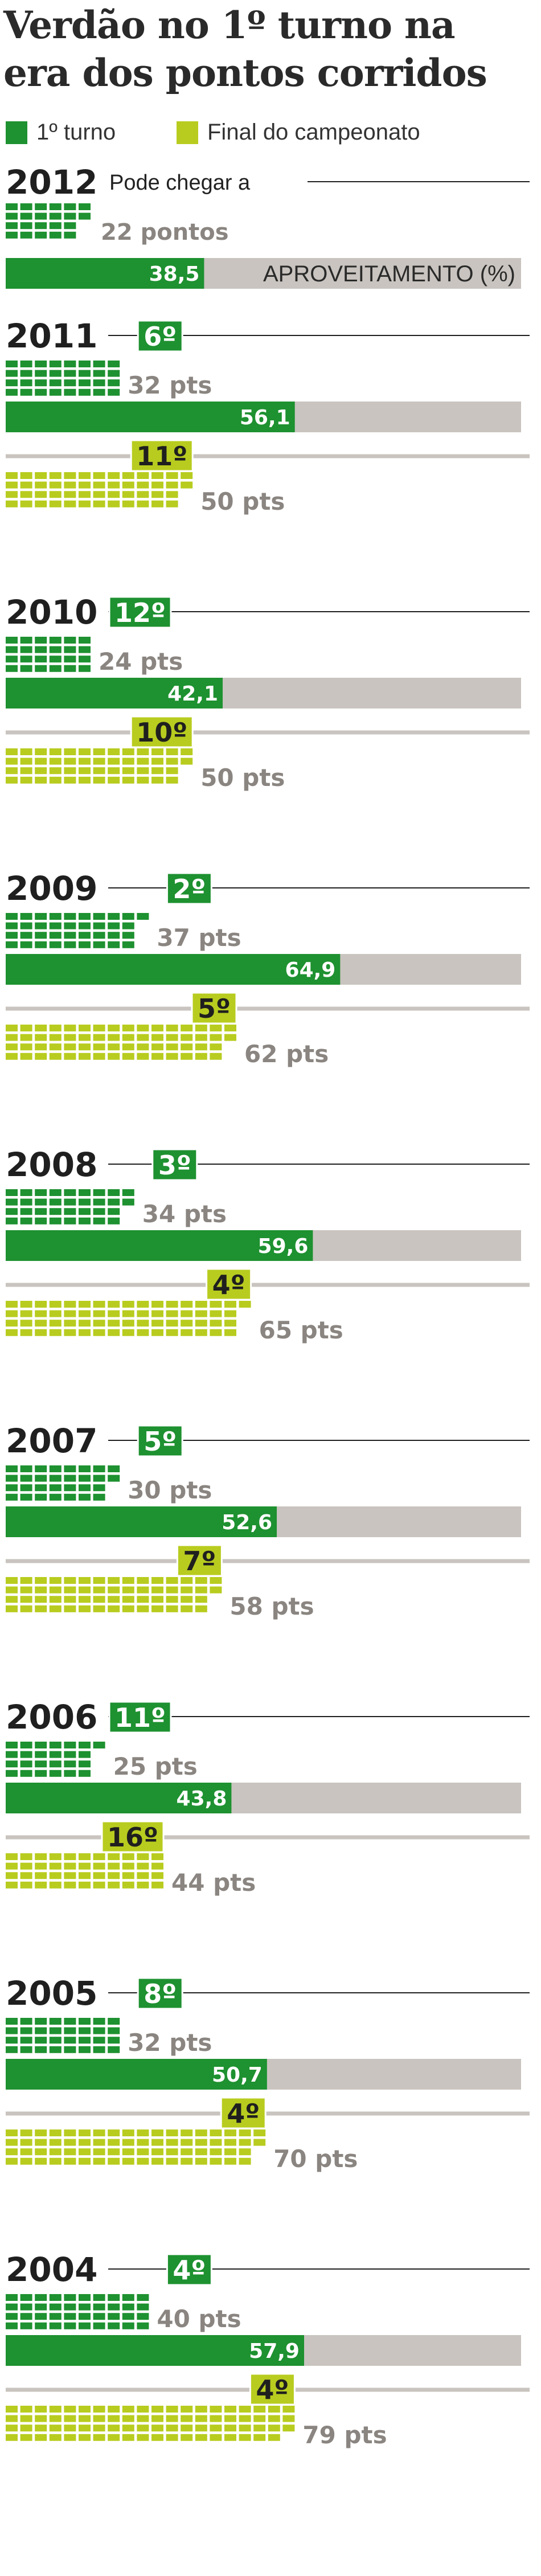  I want to click on first-turn-rank-2004-box, so click(189, 2269).